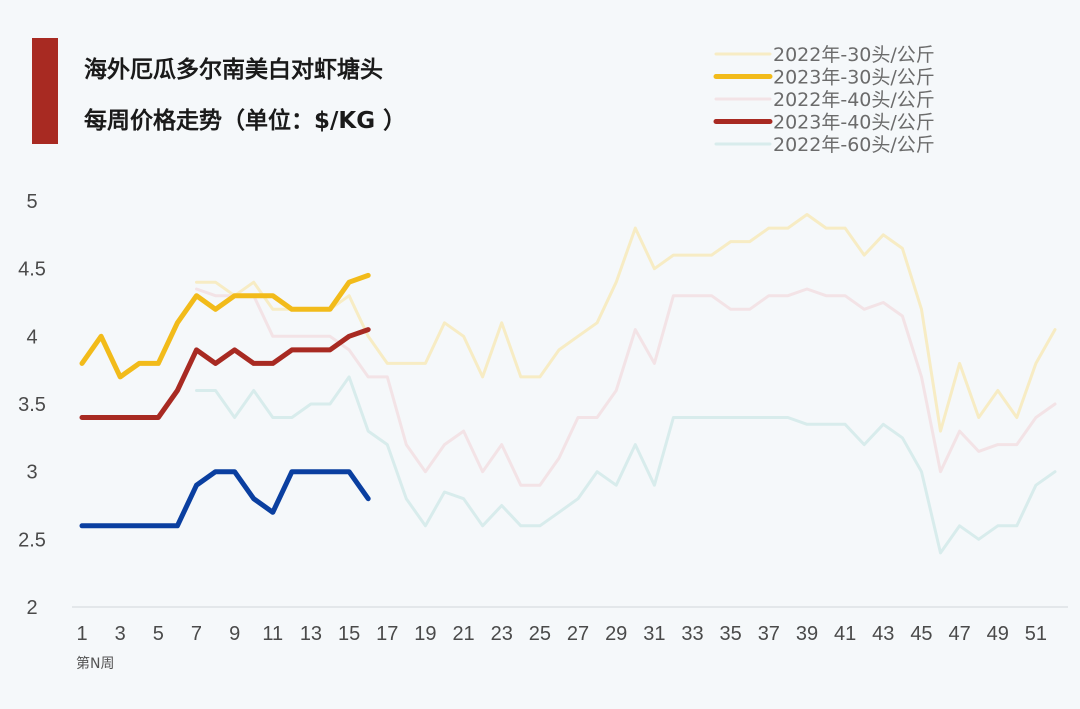 Image resolution: width=1080 pixels, height=709 pixels. What do you see at coordinates (272, 634) in the screenshot?
I see `x-tick-label: 11` at bounding box center [272, 634].